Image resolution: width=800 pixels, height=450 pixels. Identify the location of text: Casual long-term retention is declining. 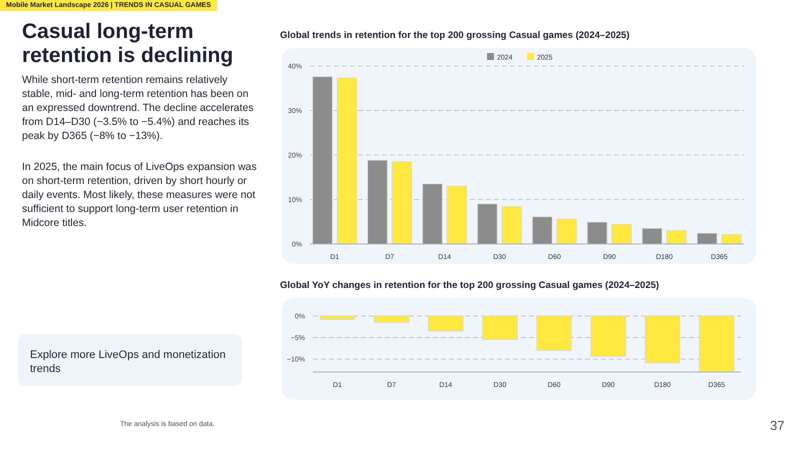
(128, 44).